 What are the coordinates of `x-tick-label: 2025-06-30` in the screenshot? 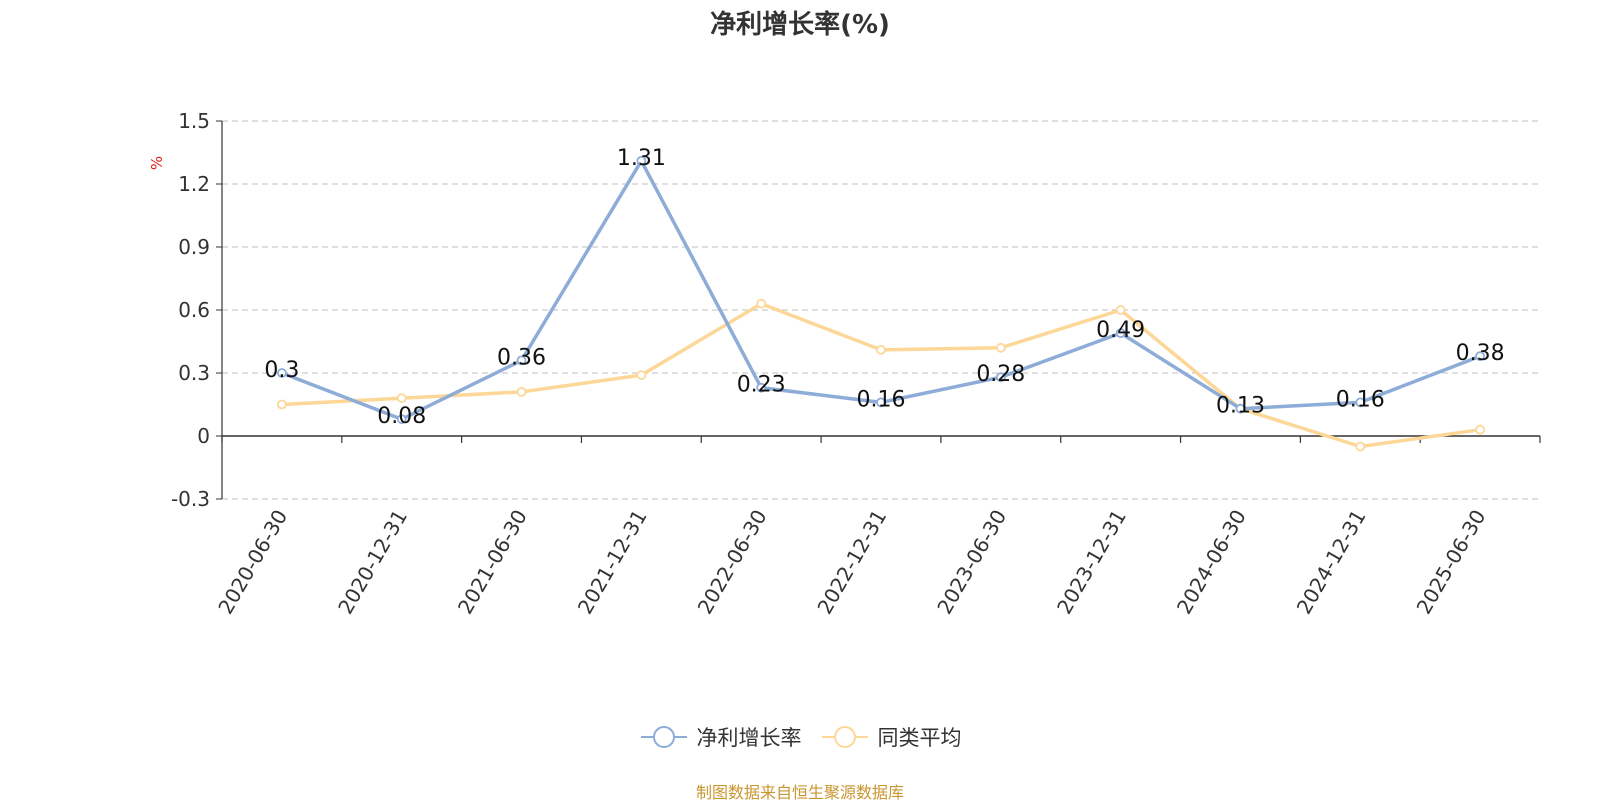 It's located at (1451, 562).